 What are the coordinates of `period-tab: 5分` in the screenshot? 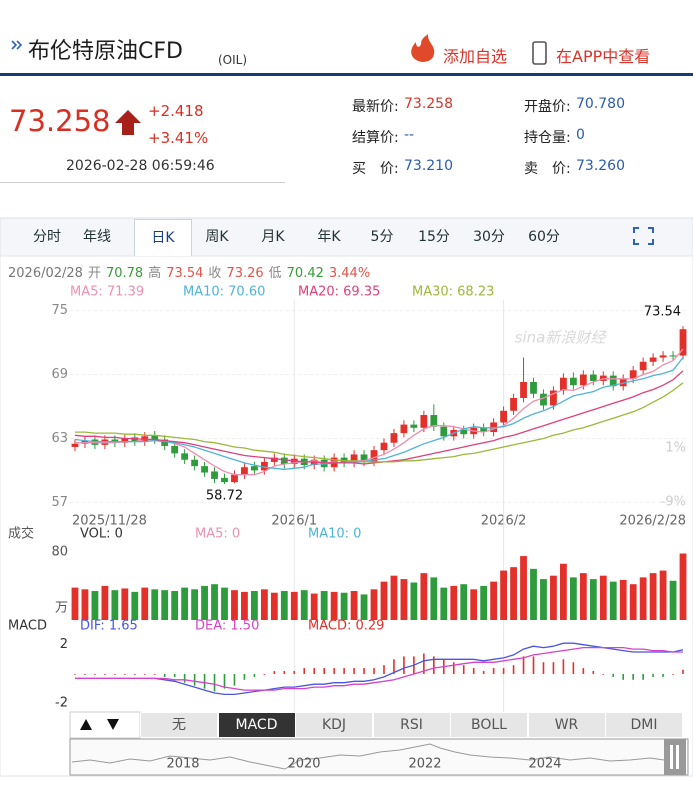 It's located at (382, 237).